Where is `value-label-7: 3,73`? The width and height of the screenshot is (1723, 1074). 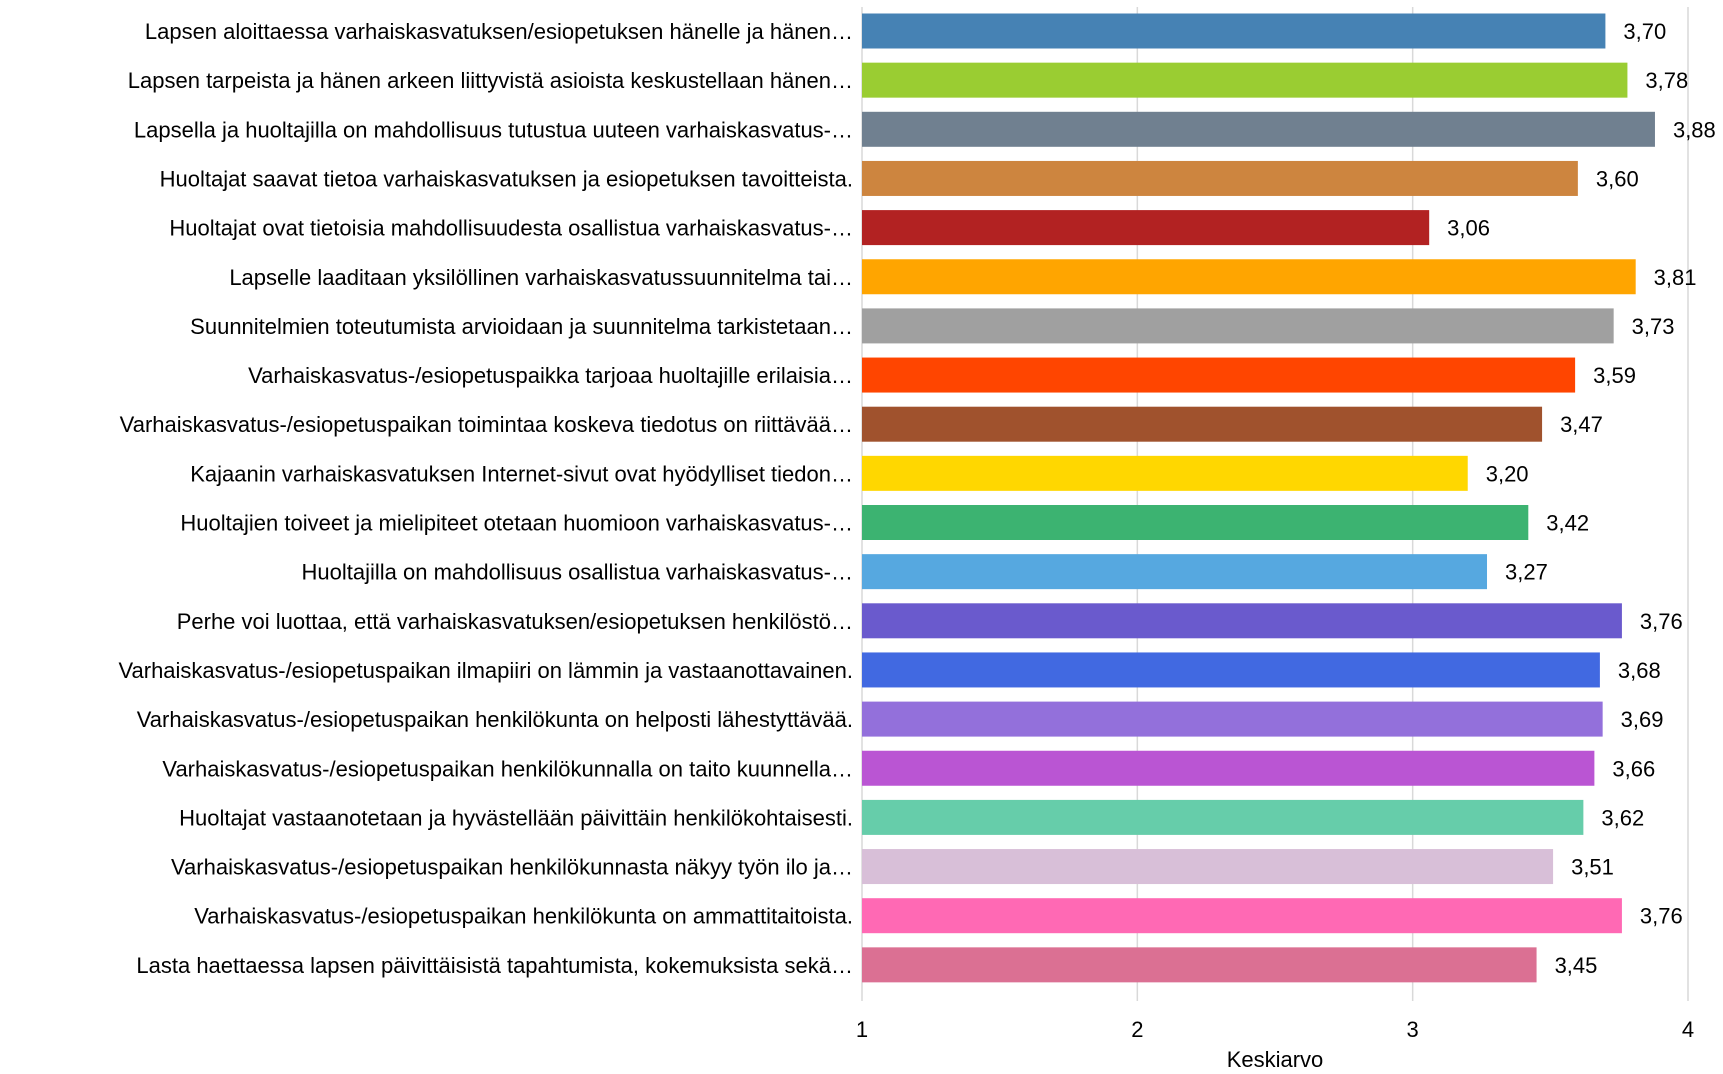
value-label-7: 3,73 is located at coordinates (1653, 326).